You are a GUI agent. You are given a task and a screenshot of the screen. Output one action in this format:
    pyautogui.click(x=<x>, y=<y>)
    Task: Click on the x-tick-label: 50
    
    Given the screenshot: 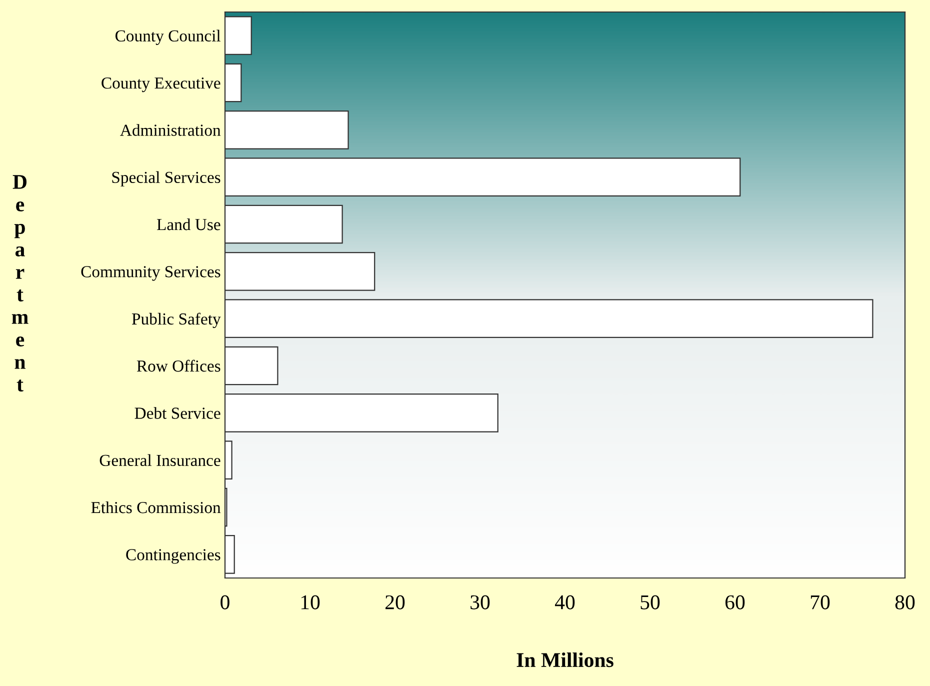 What is the action you would take?
    pyautogui.click(x=650, y=602)
    